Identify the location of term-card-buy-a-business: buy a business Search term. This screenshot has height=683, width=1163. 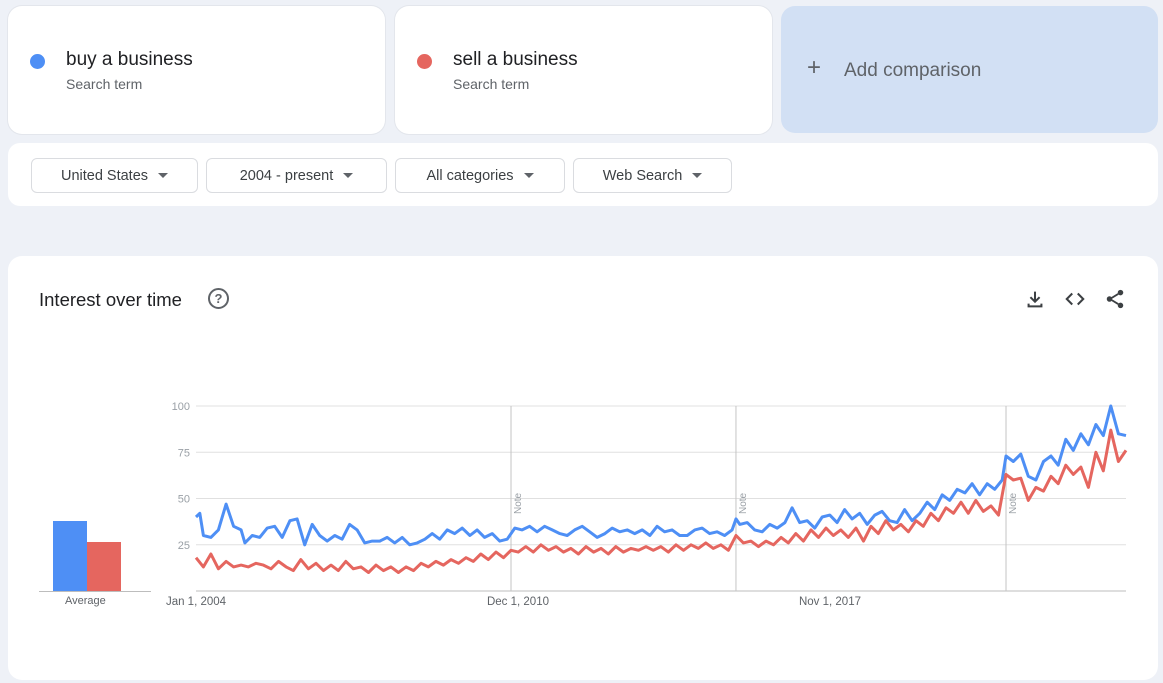
(196, 70).